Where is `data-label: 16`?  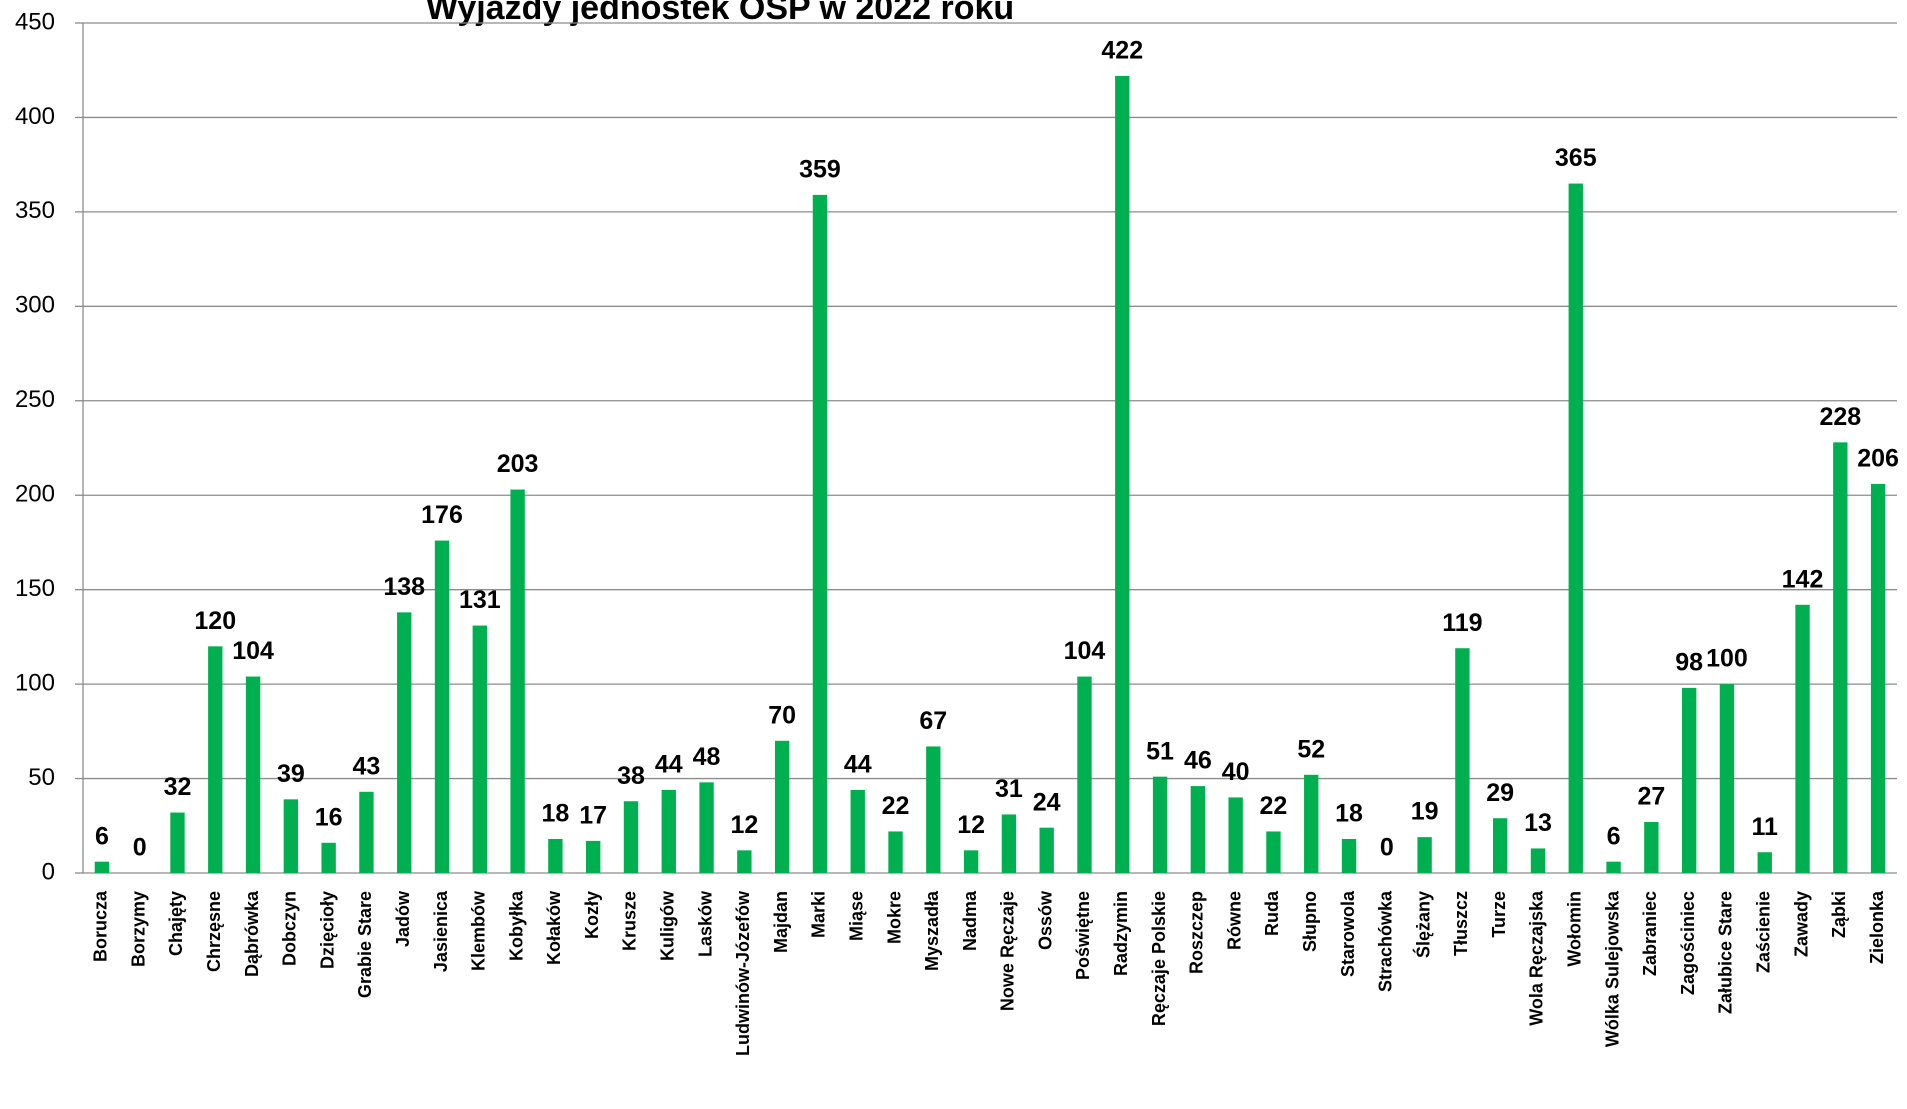
data-label: 16 is located at coordinates (329, 817).